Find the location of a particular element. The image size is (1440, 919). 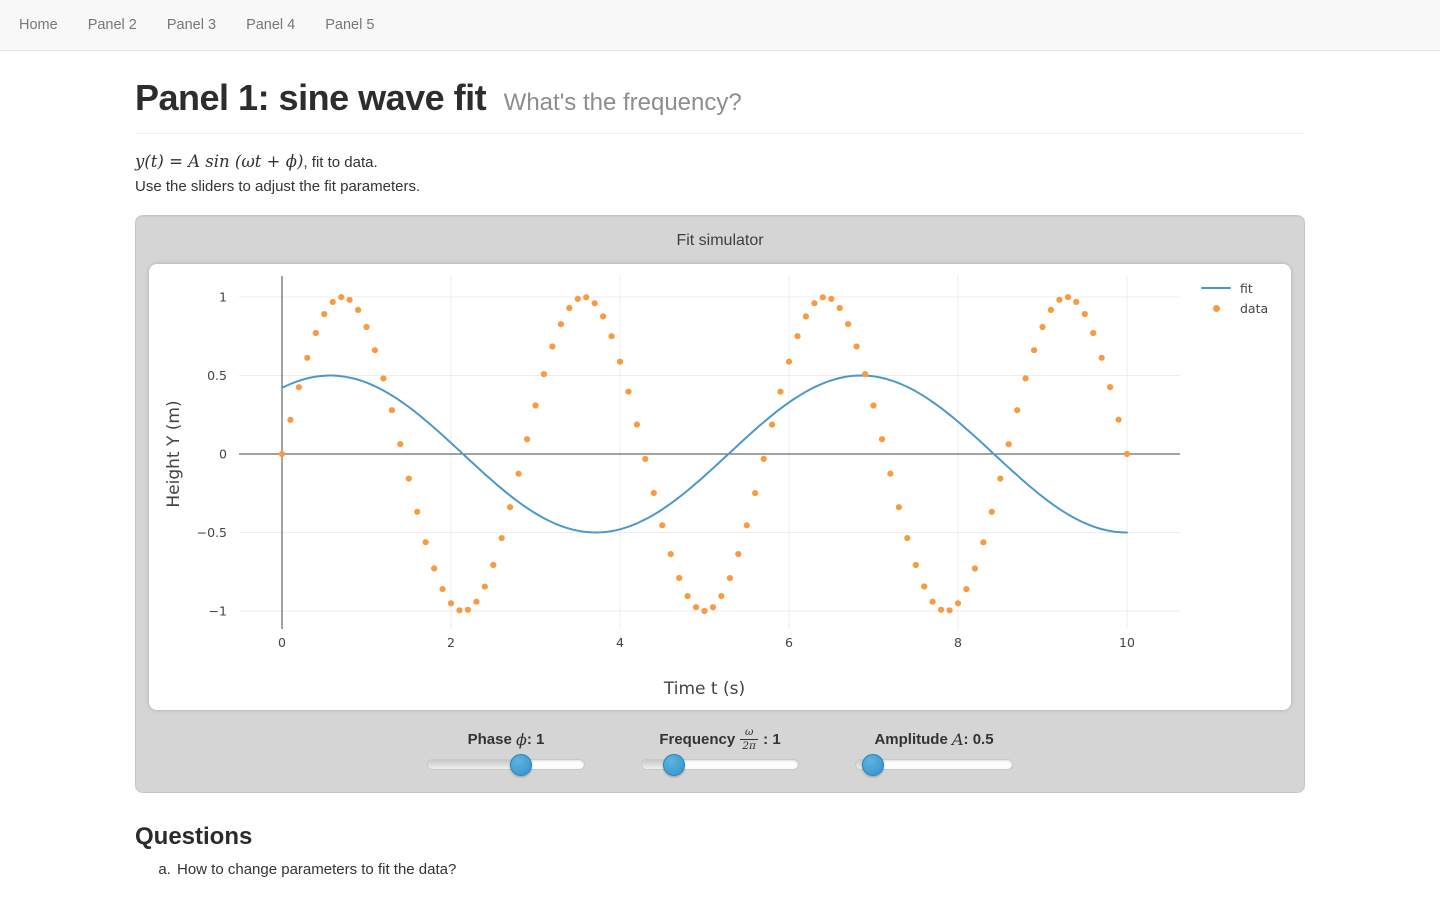

formula-math: y(t) = A sin (ωt + ϕ) is located at coordinates (219, 161).